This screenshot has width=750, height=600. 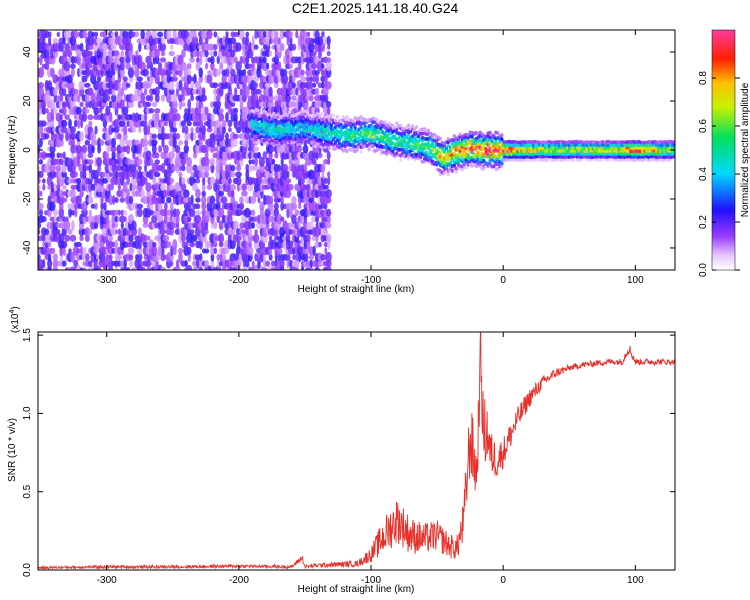 What do you see at coordinates (15, 319) in the screenshot?
I see `snr-multiplier: (x104)` at bounding box center [15, 319].